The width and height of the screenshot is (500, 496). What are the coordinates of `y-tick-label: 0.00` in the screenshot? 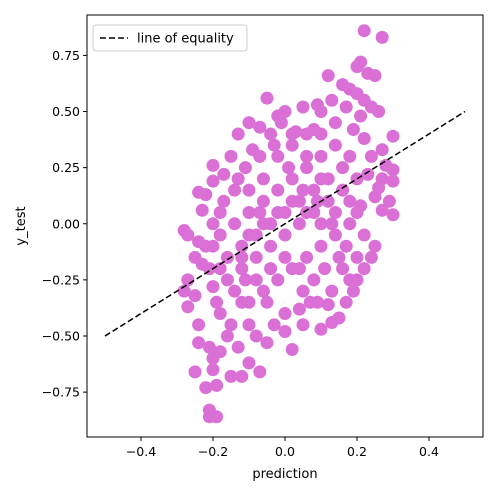 It's located at (66, 223).